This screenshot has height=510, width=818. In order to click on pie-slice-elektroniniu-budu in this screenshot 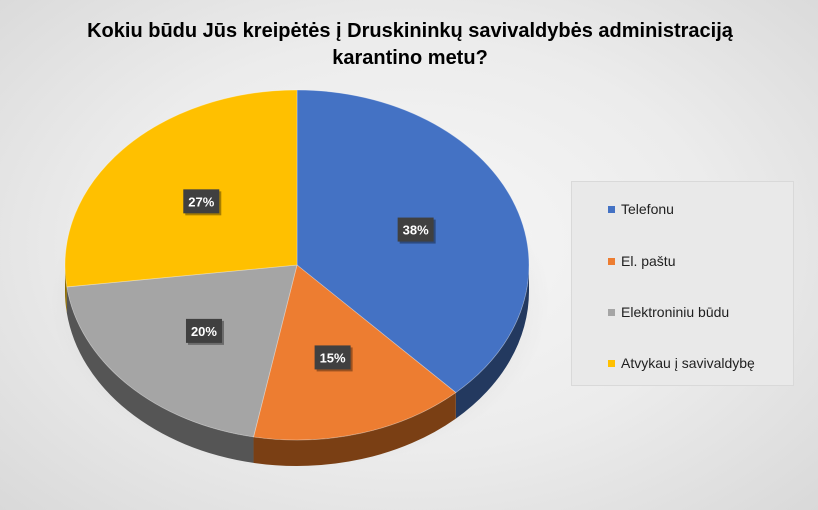, I will do `click(182, 351)`.